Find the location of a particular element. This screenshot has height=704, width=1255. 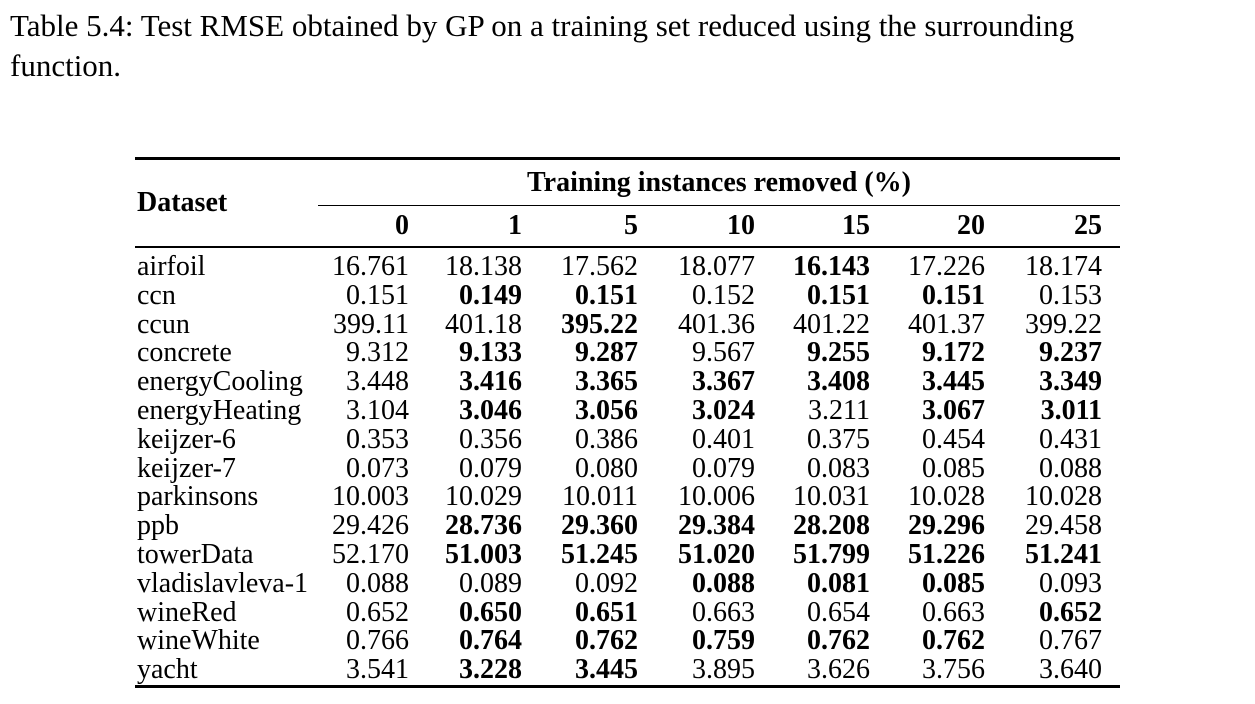

value-cell: 0.663 is located at coordinates (953, 612).